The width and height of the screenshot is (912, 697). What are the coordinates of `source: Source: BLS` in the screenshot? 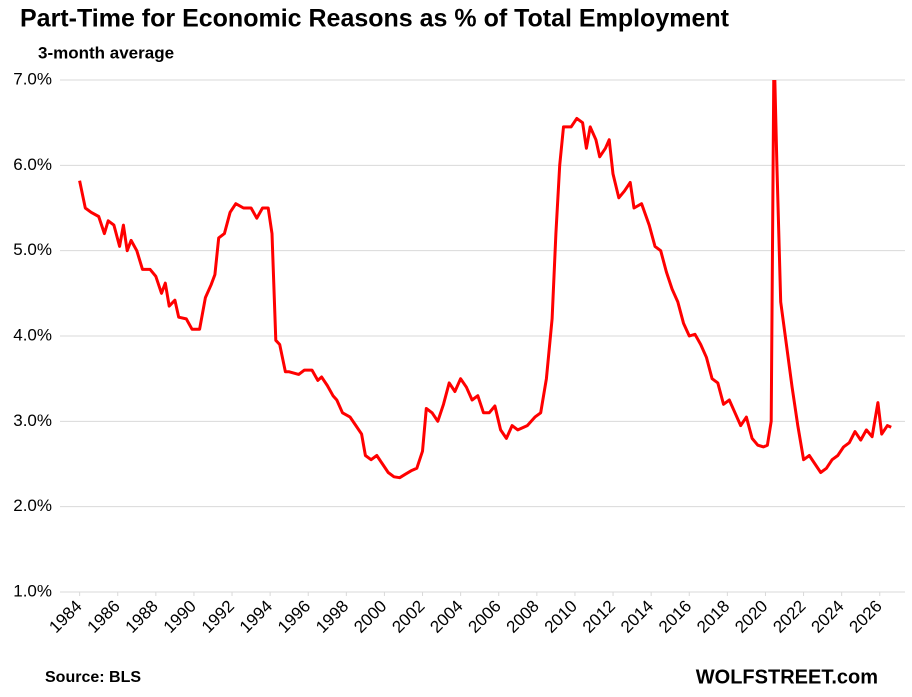 It's located at (93, 677).